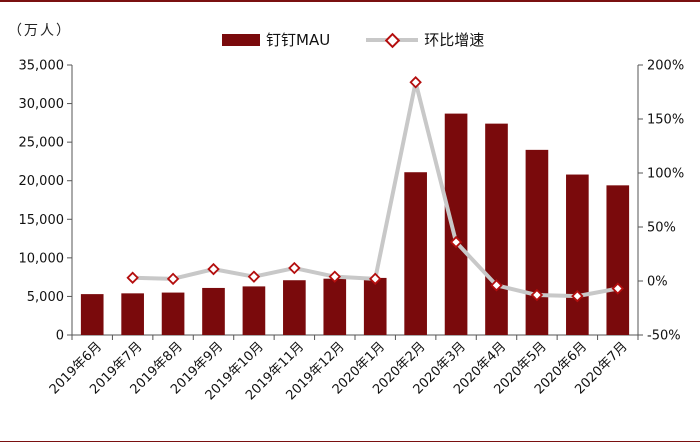  What do you see at coordinates (392, 40) in the screenshot?
I see `legend-line-swatch` at bounding box center [392, 40].